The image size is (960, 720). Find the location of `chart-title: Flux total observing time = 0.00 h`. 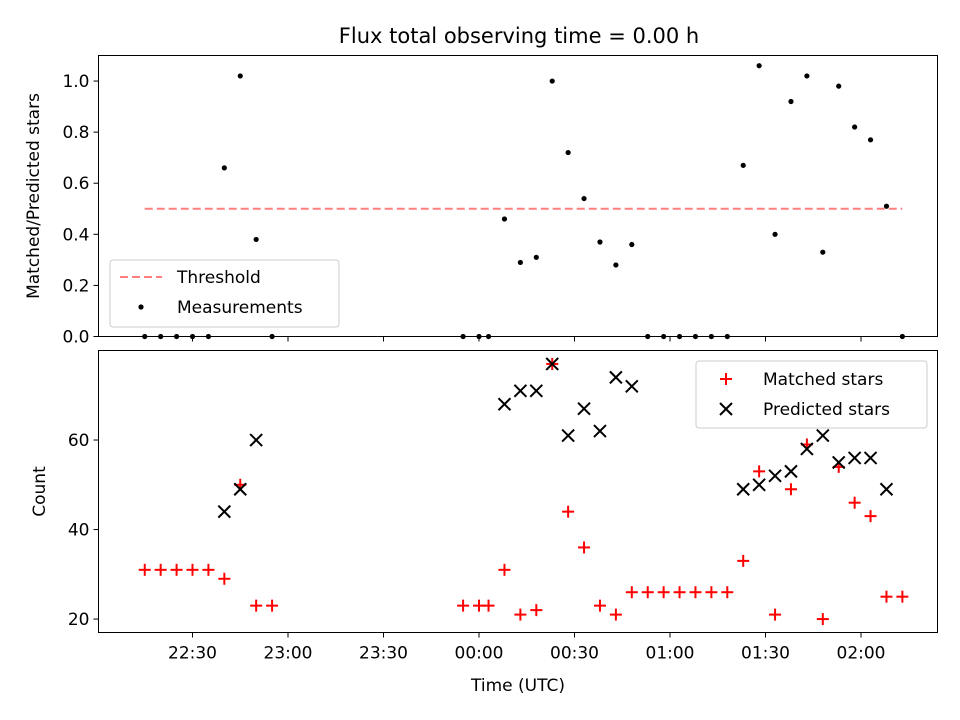

chart-title: Flux total observing time = 0.00 h is located at coordinates (519, 36).